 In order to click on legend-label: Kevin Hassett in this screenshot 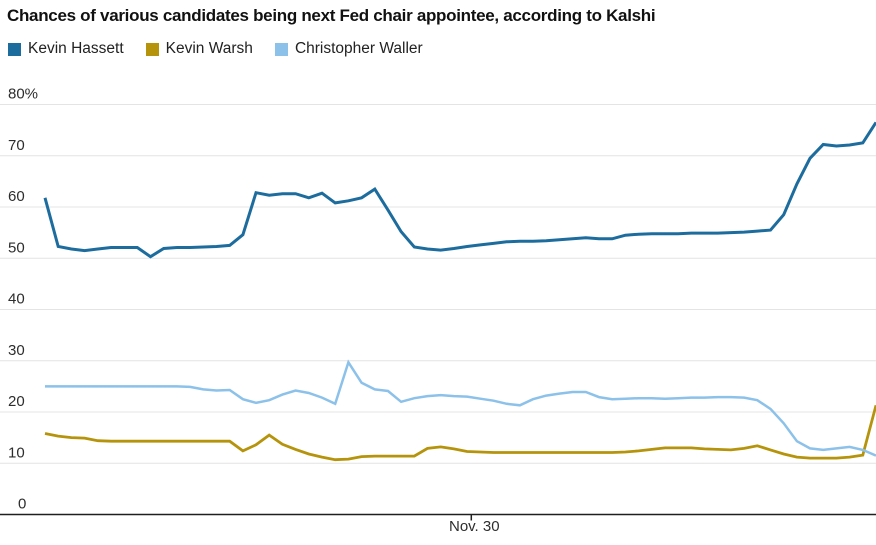, I will do `click(76, 48)`.